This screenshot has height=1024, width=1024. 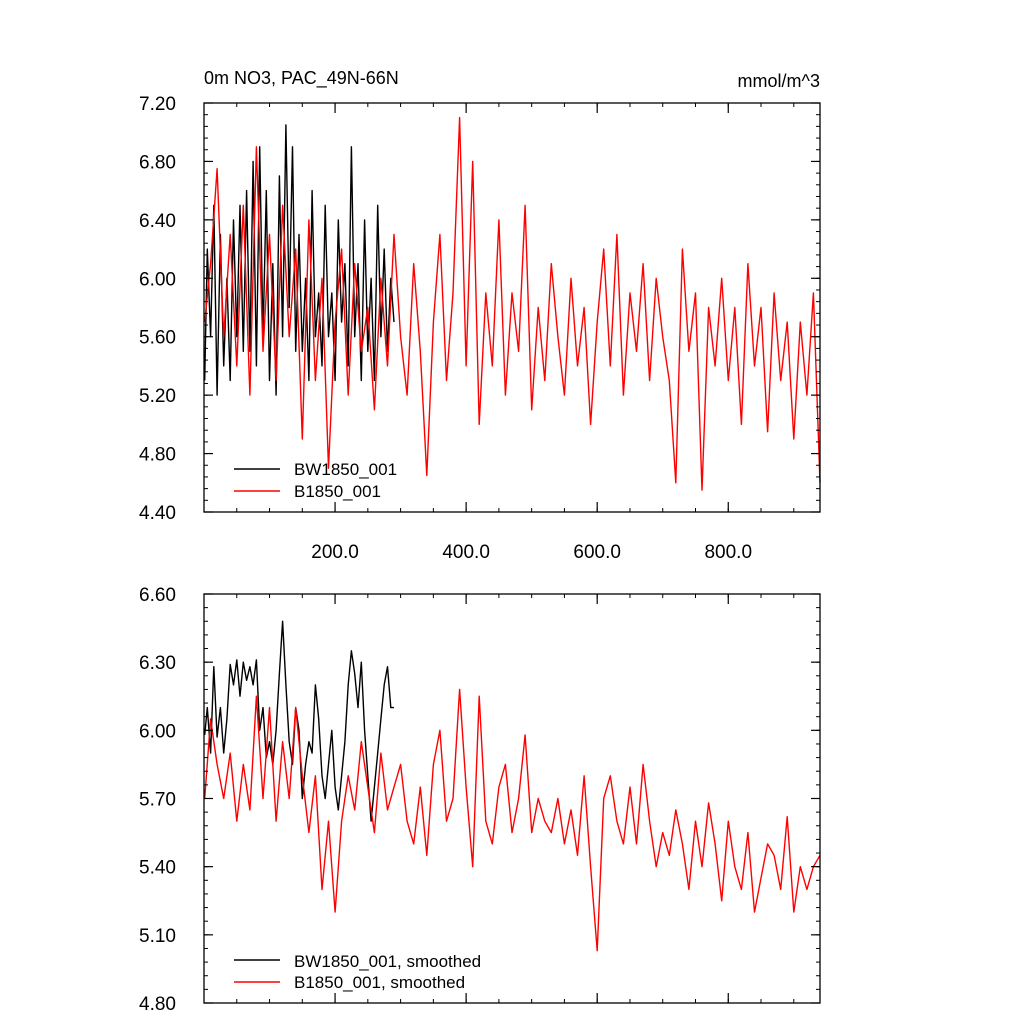 What do you see at coordinates (357, 972) in the screenshot?
I see `bottom-legend: BW1850_001, smoothed B1850_001, smoothed` at bounding box center [357, 972].